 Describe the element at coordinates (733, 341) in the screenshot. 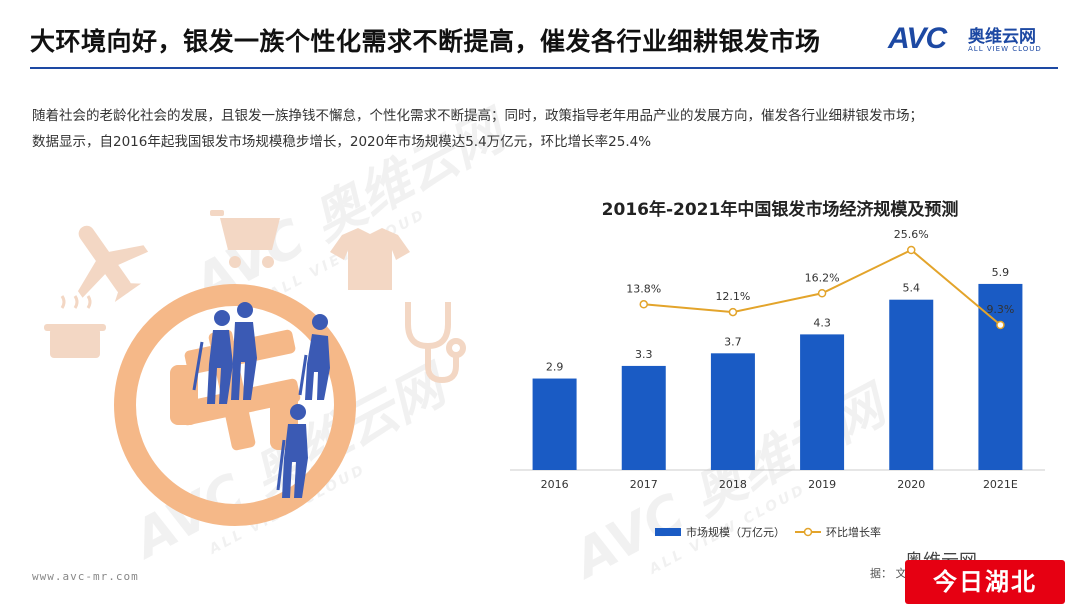

I see `bar-label-2018: 3.7` at that location.